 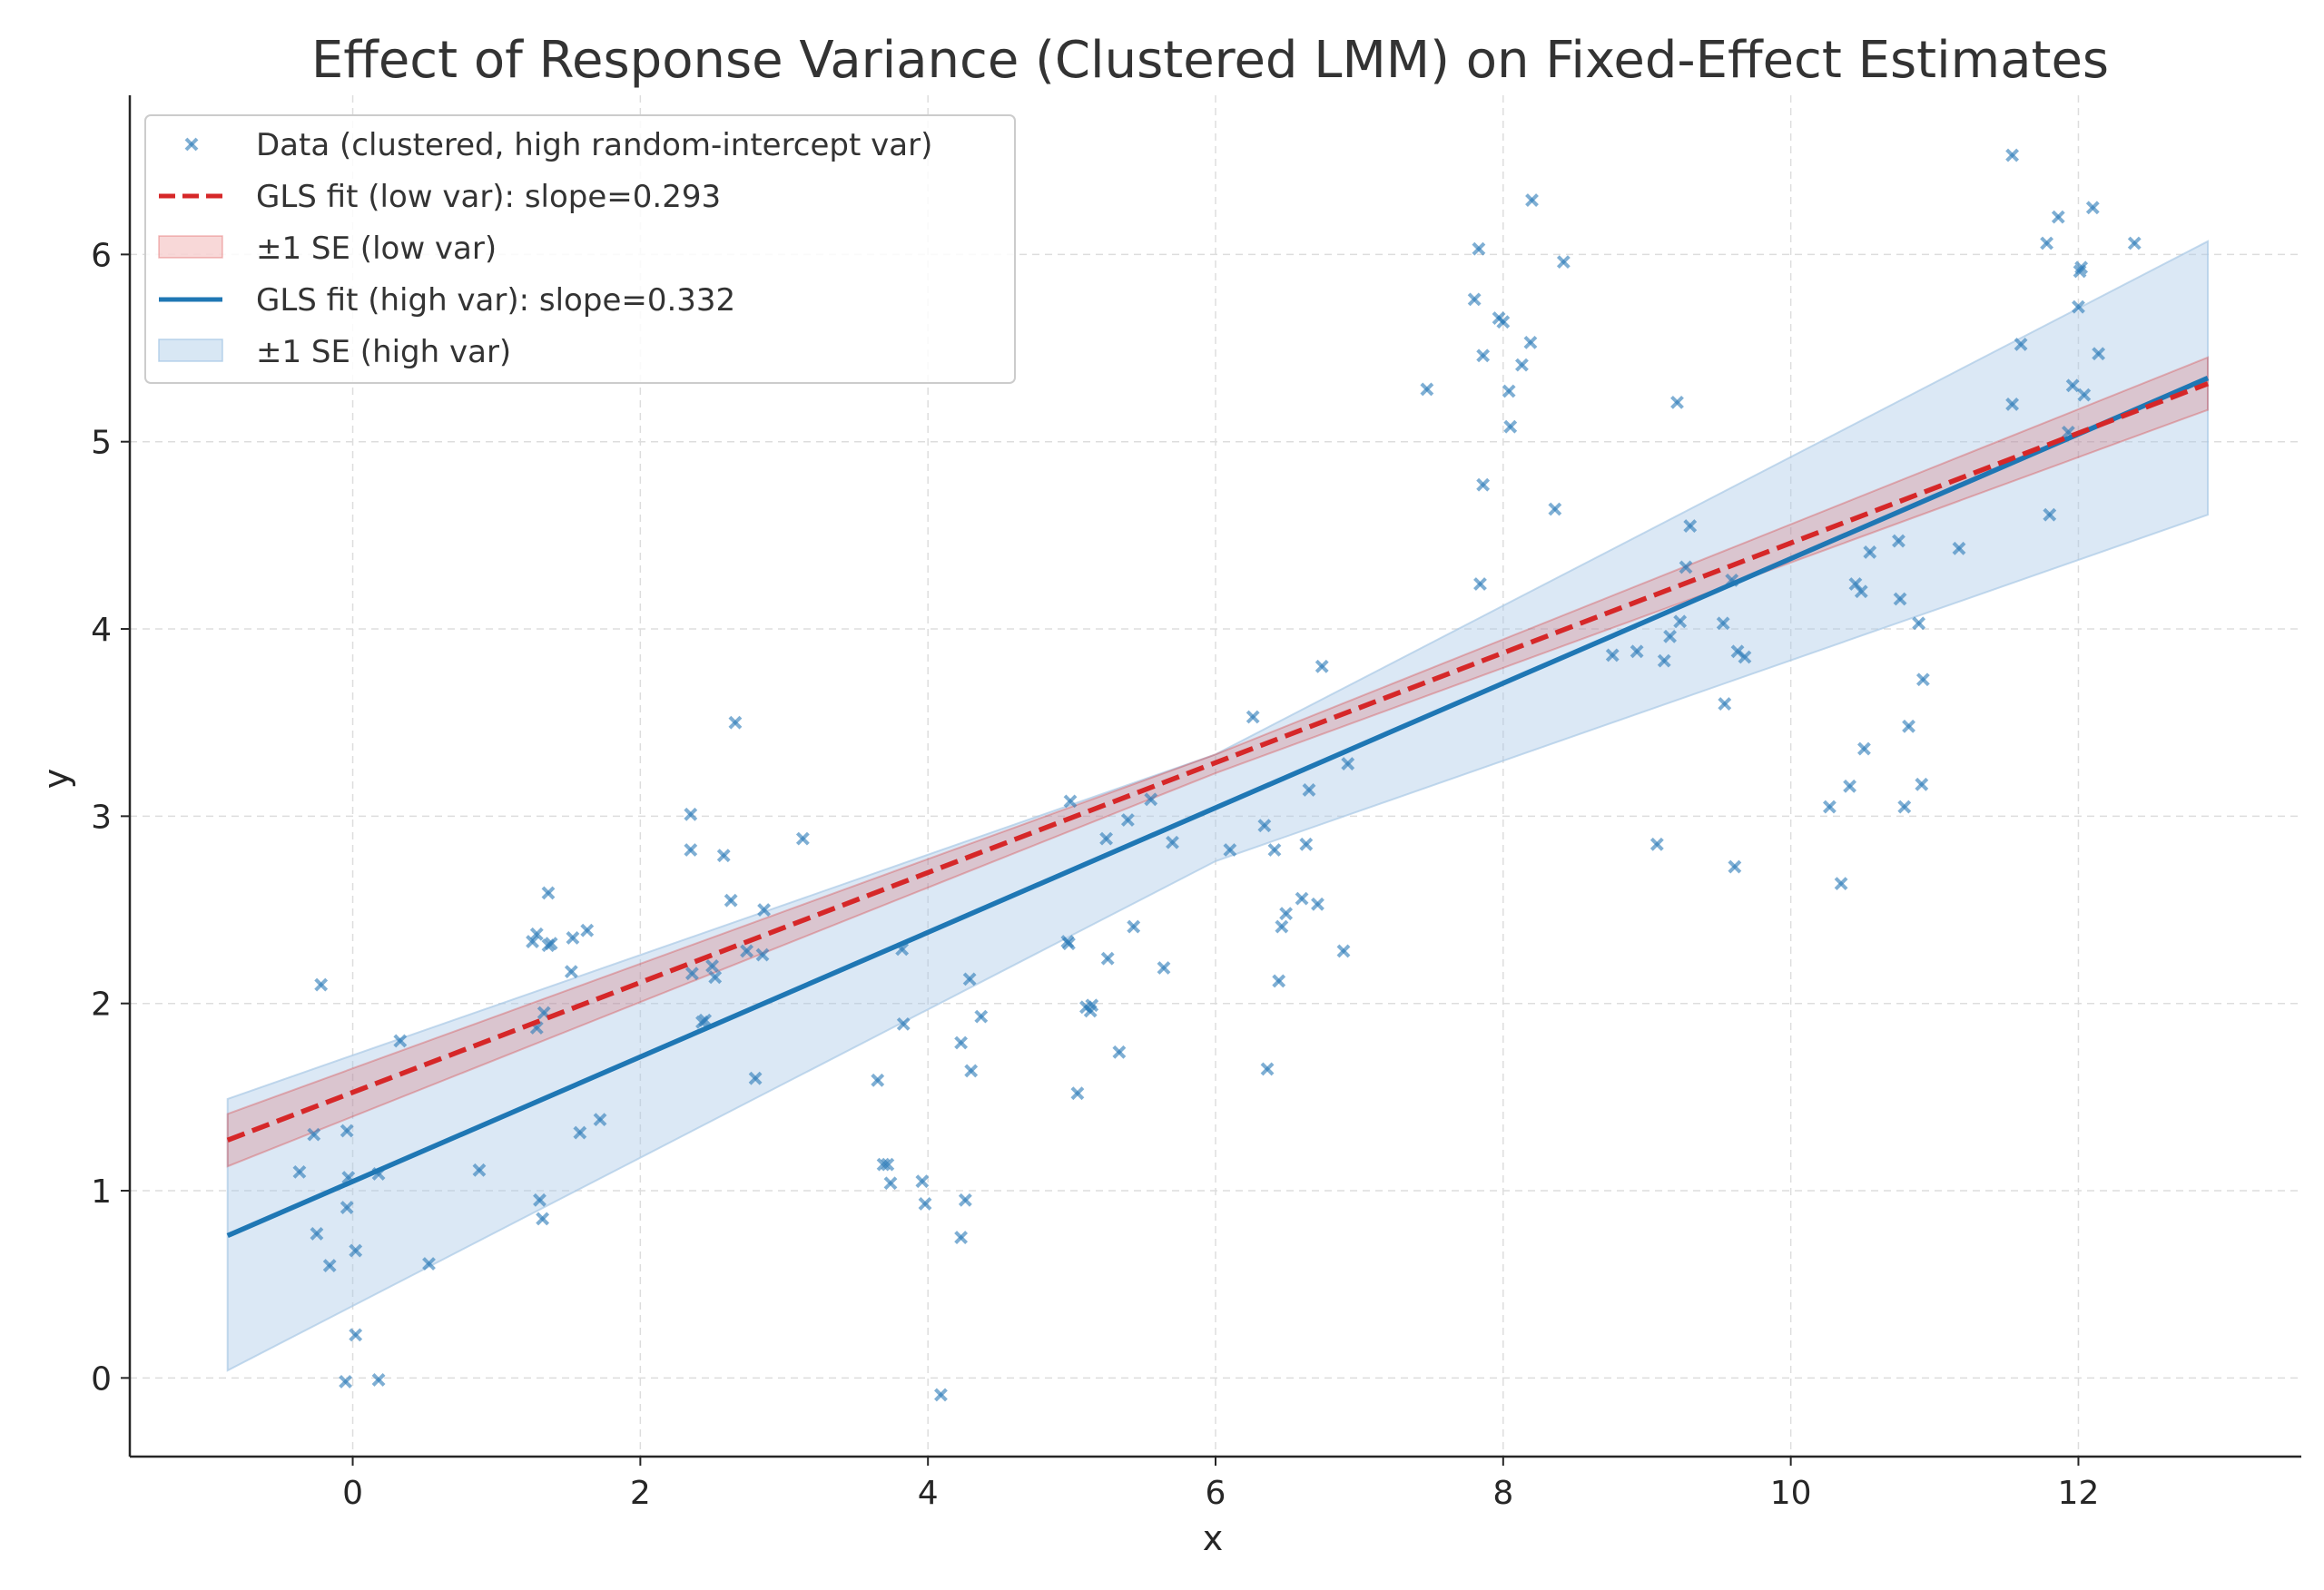 What do you see at coordinates (56, 779) in the screenshot?
I see `y-axis-title: y` at bounding box center [56, 779].